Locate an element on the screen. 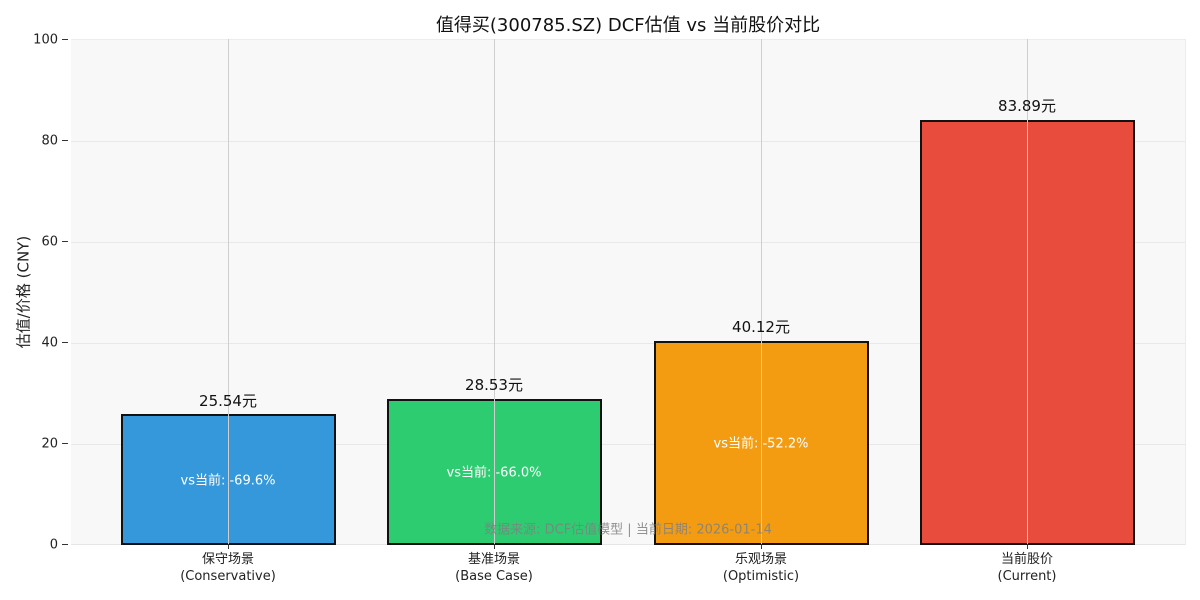 Image resolution: width=1200 pixels, height=600 pixels. diff-label: vs当前: -66.0% is located at coordinates (494, 473).